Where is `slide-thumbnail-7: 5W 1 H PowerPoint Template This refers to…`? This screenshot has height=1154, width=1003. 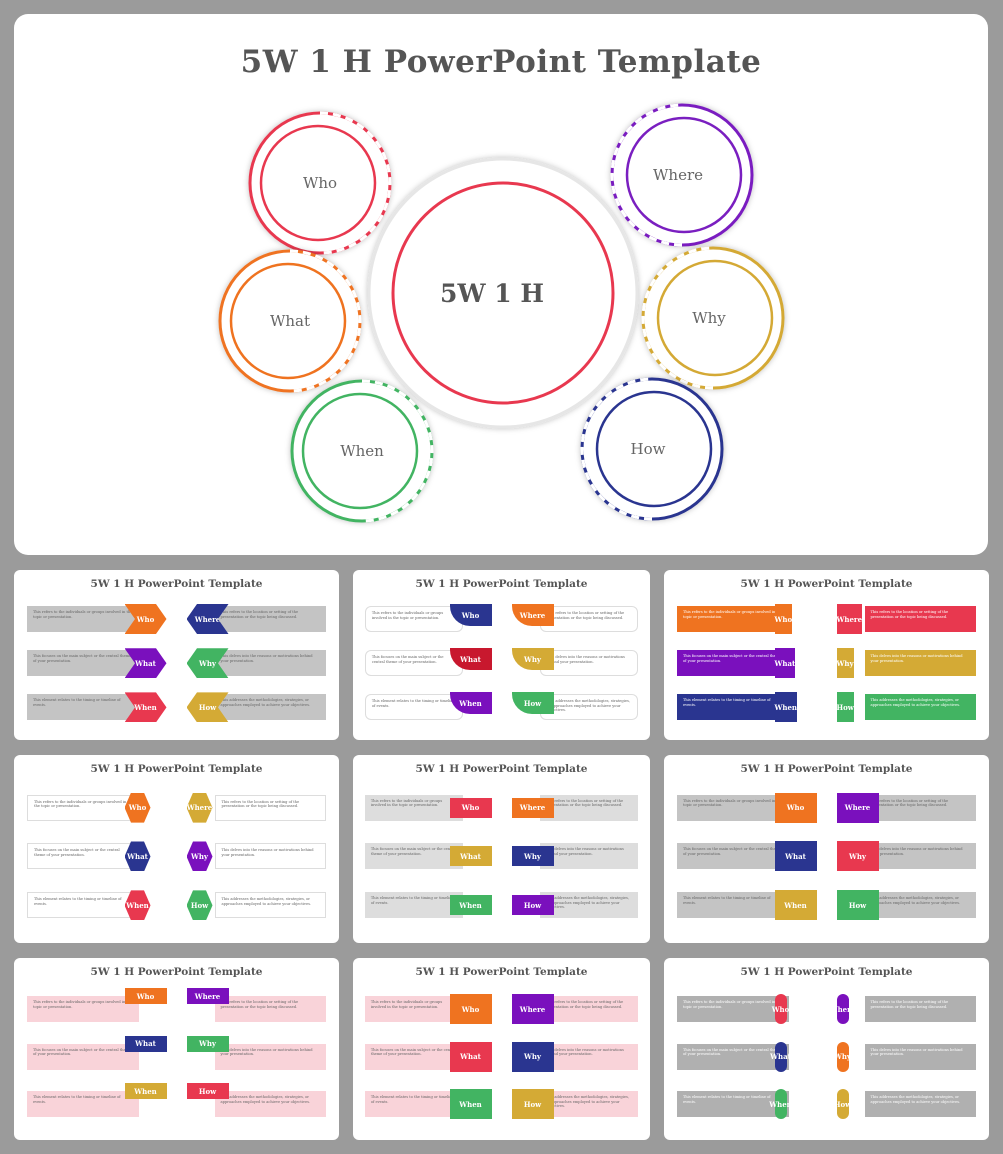 slide-thumbnail-7: 5W 1 H PowerPoint Template This refers to… is located at coordinates (176, 1049).